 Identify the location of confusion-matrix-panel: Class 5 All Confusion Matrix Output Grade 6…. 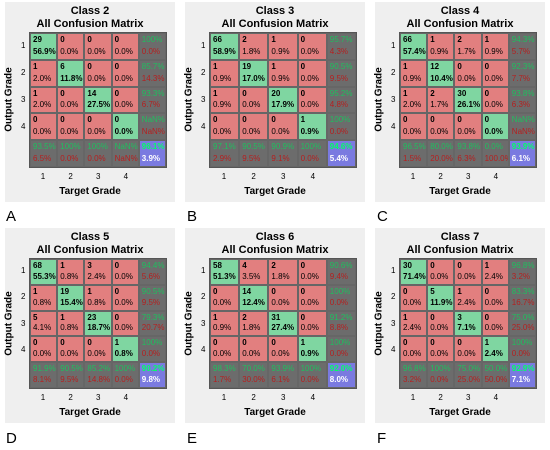
(89, 325).